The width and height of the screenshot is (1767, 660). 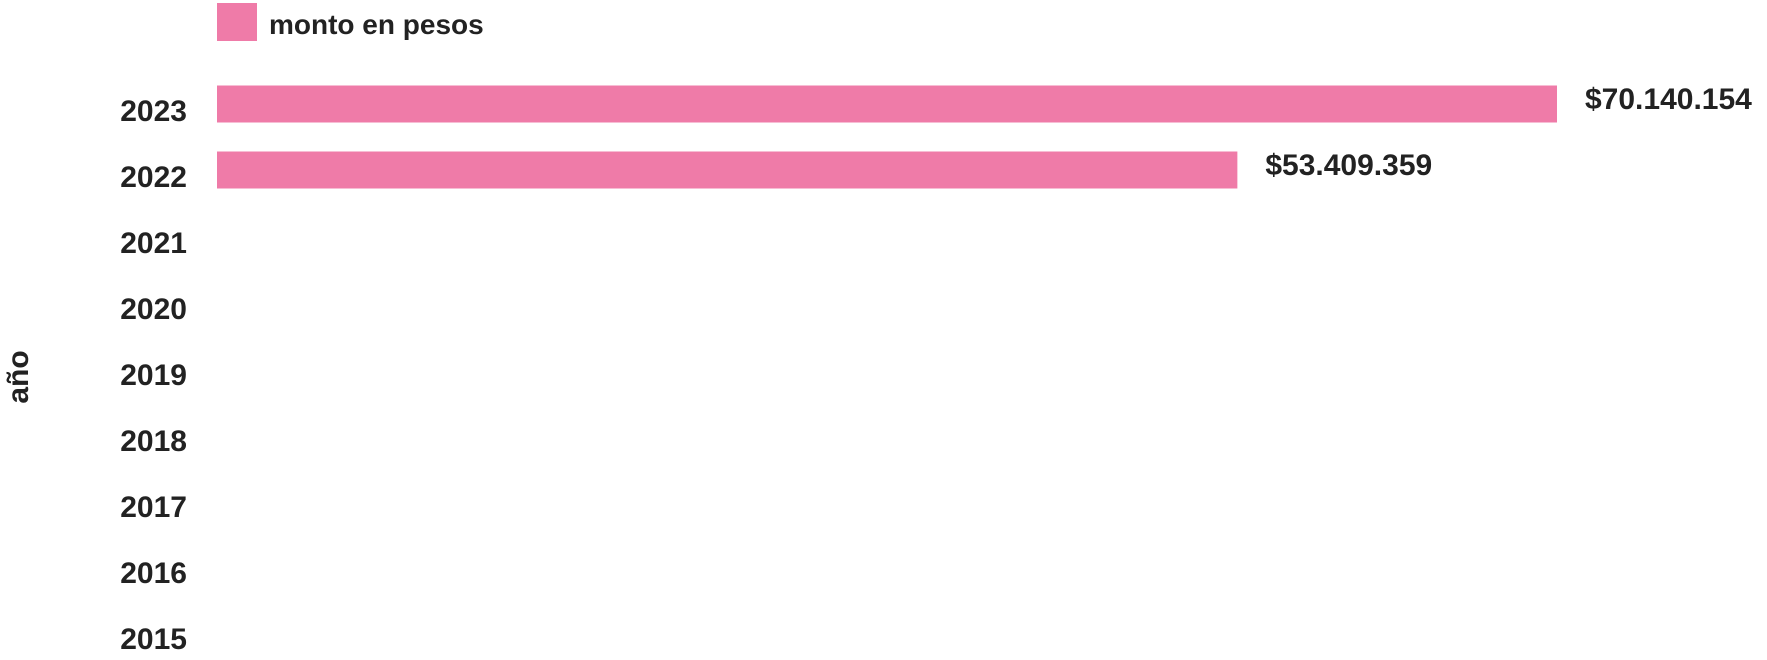 I want to click on legend-swatch, so click(x=237, y=22).